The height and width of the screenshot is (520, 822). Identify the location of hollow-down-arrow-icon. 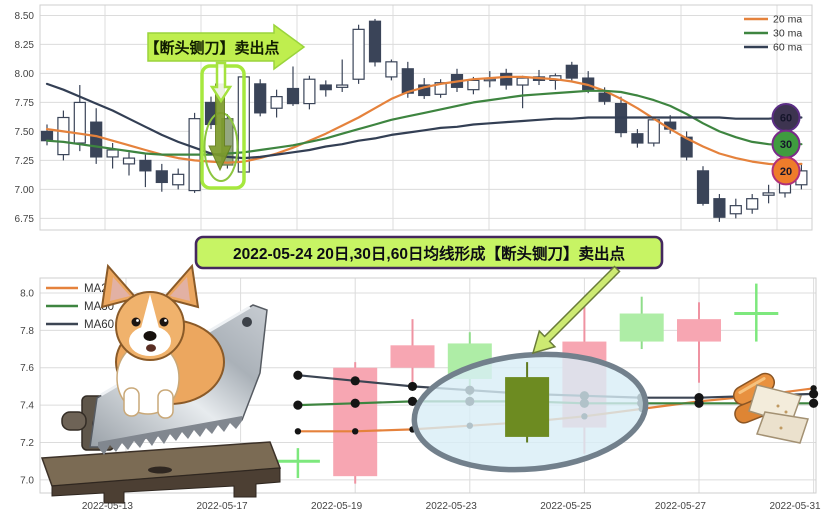
(221, 82).